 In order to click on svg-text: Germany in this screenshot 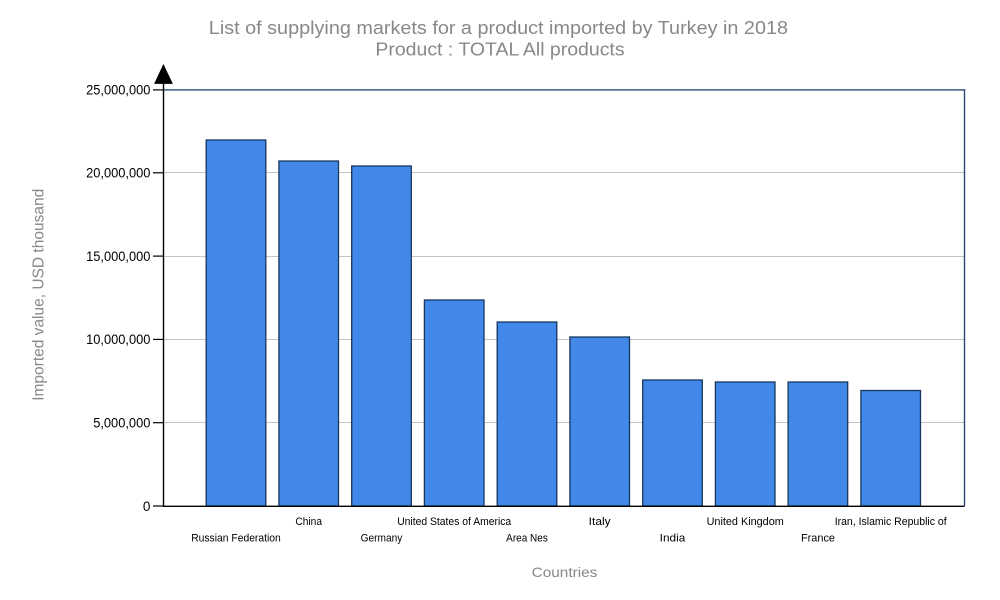, I will do `click(382, 539)`.